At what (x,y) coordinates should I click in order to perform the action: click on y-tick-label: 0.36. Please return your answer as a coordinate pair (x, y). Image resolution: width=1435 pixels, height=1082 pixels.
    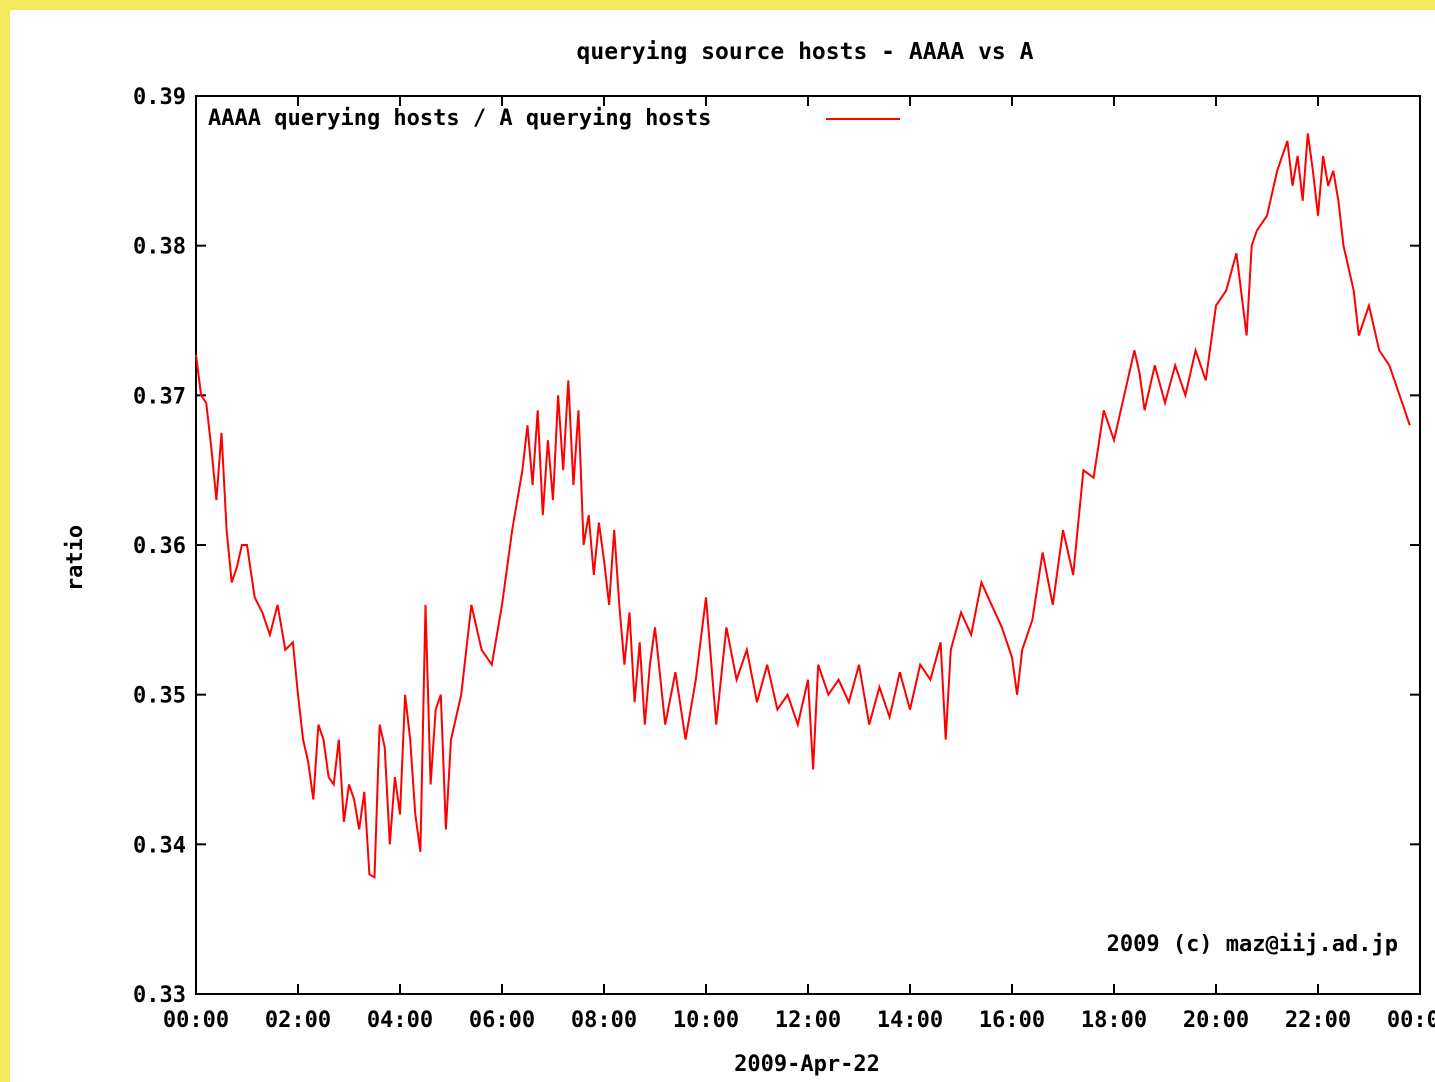
    Looking at the image, I should click on (159, 546).